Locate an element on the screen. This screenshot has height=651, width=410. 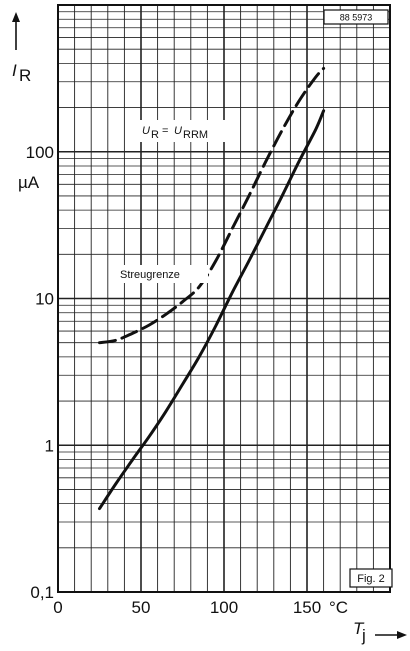
x-axis-symbol: T is located at coordinates (359, 628).